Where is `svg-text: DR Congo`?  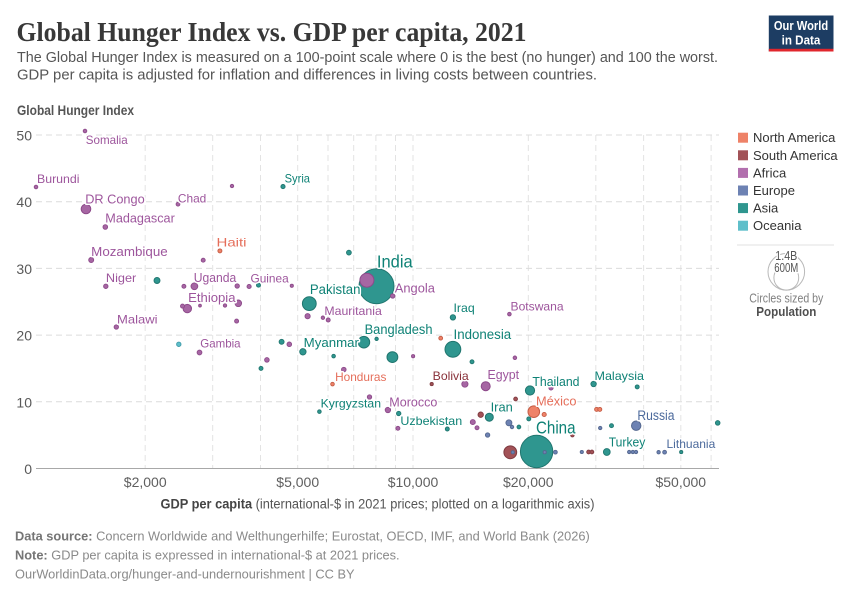
svg-text: DR Congo is located at coordinates (115, 198).